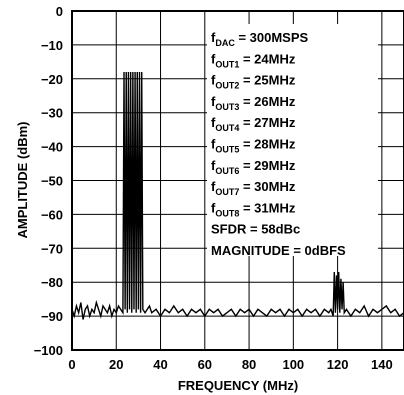  I want to click on x-tick-label: 20, so click(116, 364).